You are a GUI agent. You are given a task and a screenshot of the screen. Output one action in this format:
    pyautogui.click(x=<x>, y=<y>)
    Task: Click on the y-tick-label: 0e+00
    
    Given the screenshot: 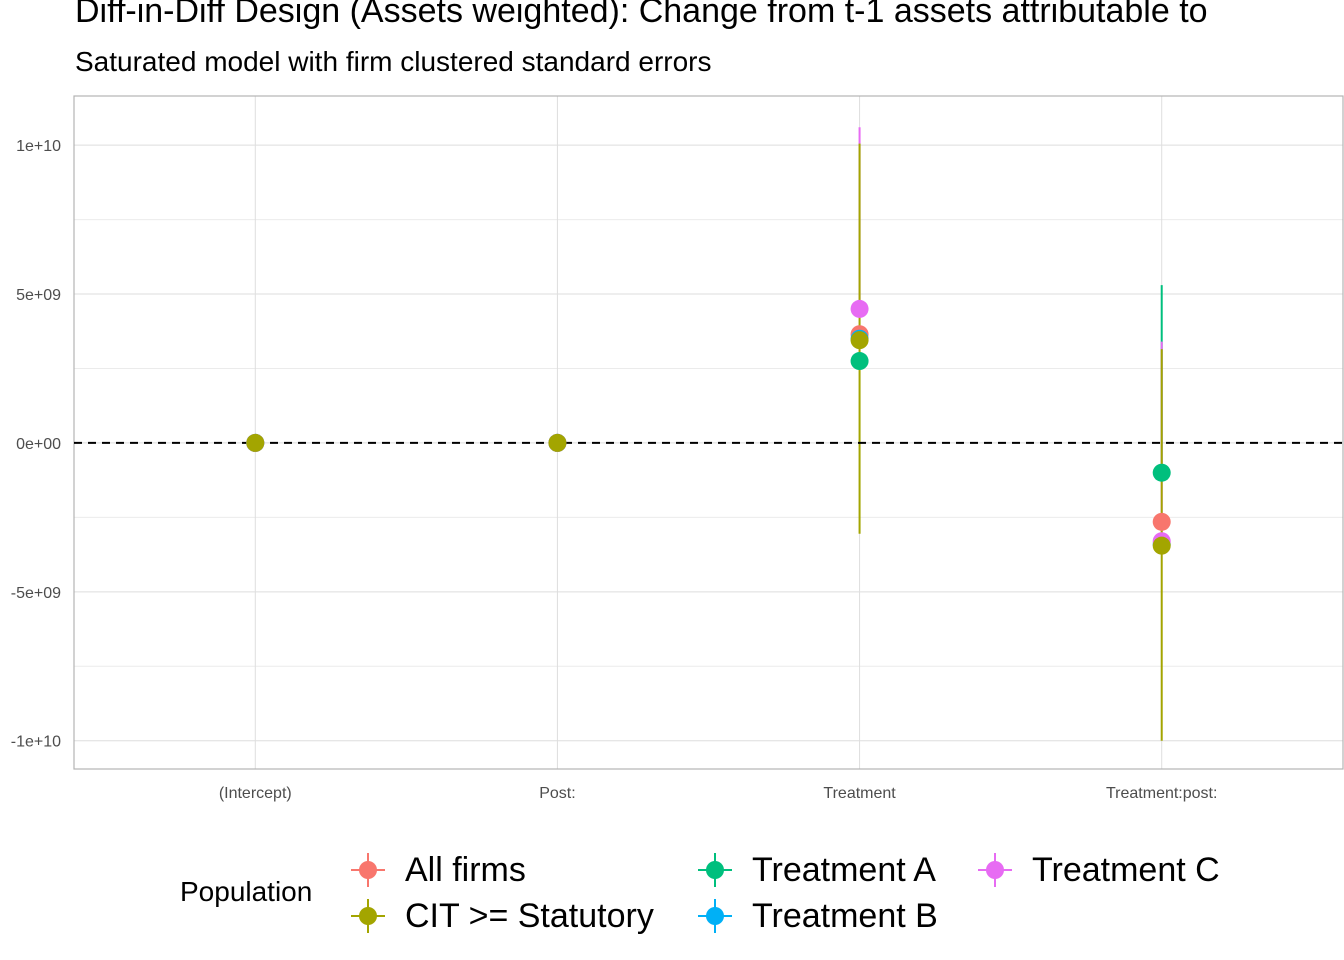 What is the action you would take?
    pyautogui.click(x=38, y=444)
    